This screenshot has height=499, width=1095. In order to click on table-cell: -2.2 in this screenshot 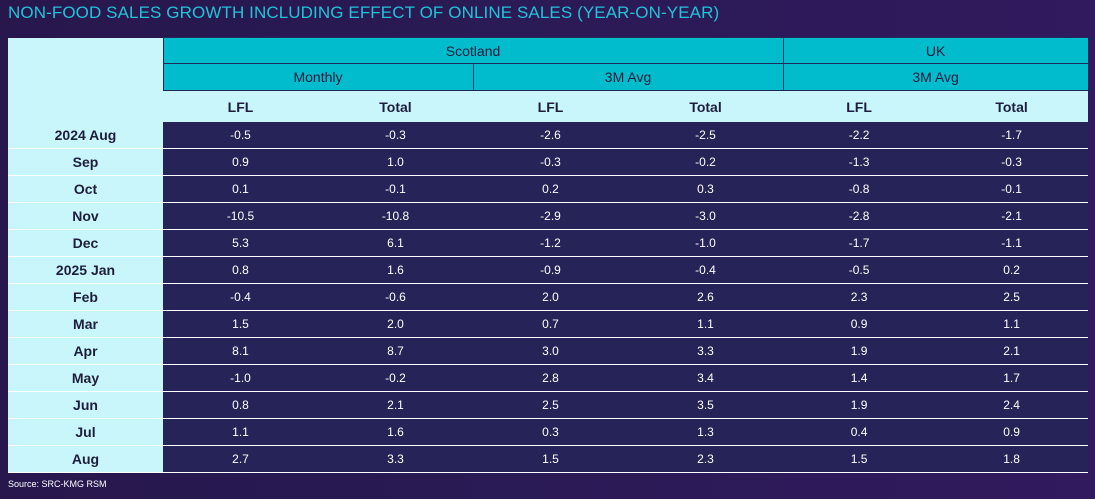, I will do `click(859, 135)`.